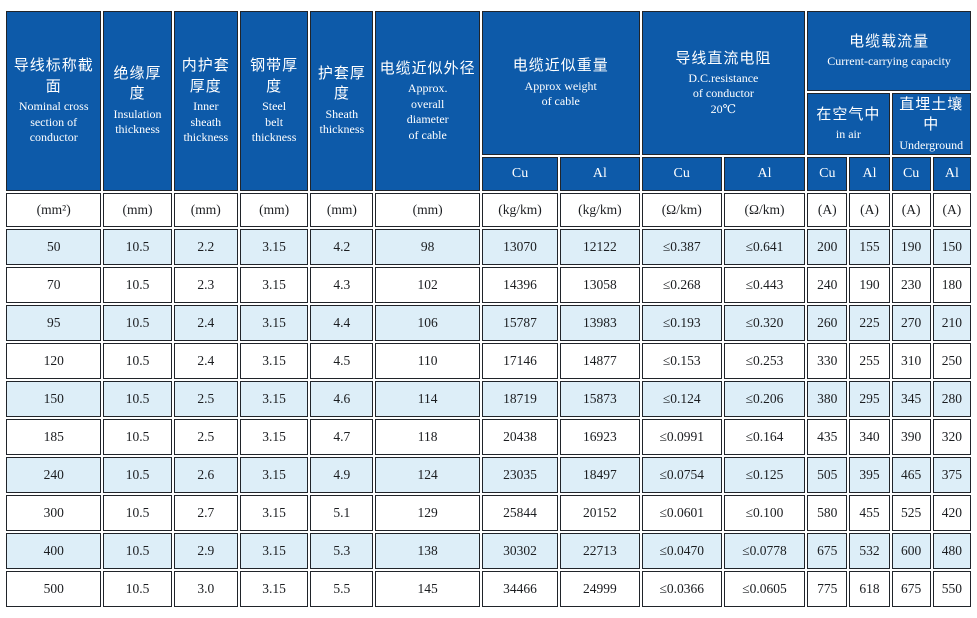  What do you see at coordinates (889, 61) in the screenshot?
I see `col-header-capacity-en: Current-carrying capacity` at bounding box center [889, 61].